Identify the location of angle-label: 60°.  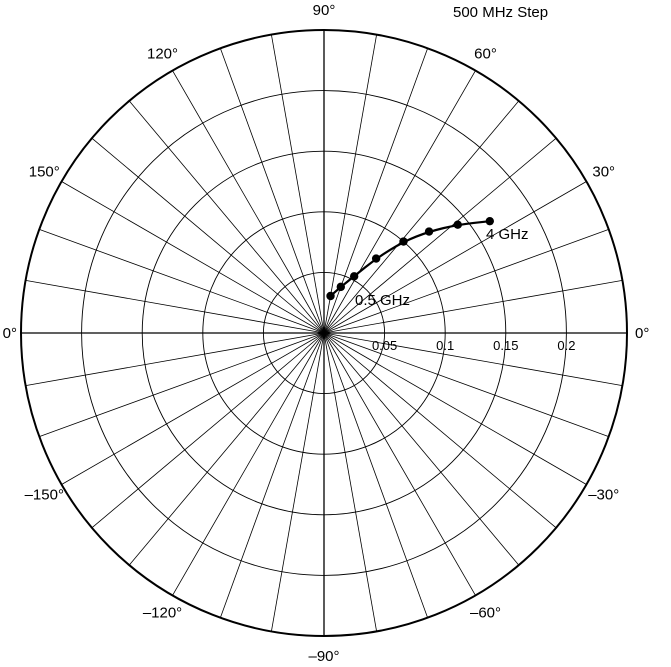
(485, 53).